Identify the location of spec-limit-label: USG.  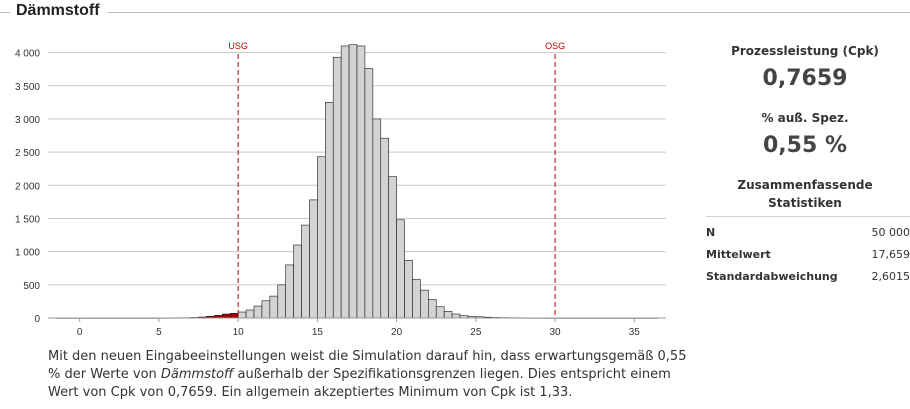
(238, 46).